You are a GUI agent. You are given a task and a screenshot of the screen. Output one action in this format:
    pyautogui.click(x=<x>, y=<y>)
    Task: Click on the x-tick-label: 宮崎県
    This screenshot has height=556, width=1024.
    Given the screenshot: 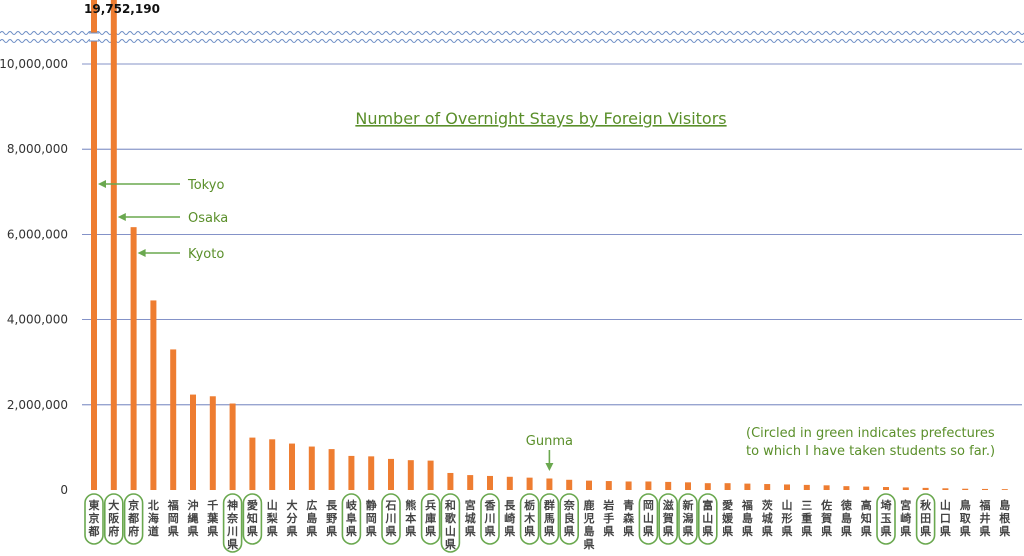 What is the action you would take?
    pyautogui.click(x=905, y=518)
    